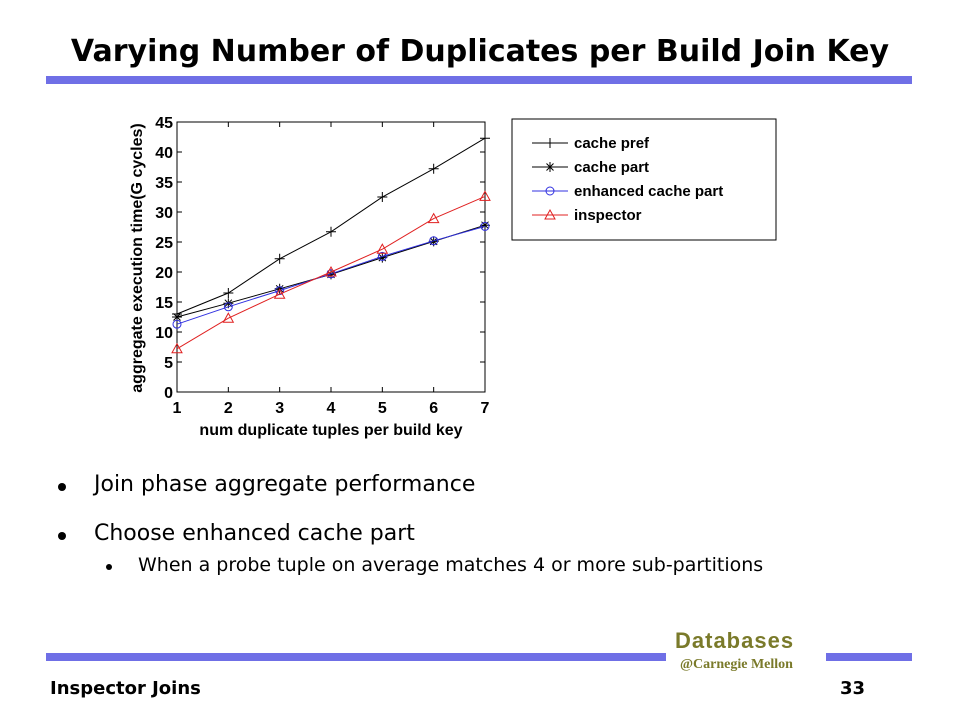  Describe the element at coordinates (486, 484) in the screenshot. I see `bullet-item: Join phase aggregate performance` at that location.